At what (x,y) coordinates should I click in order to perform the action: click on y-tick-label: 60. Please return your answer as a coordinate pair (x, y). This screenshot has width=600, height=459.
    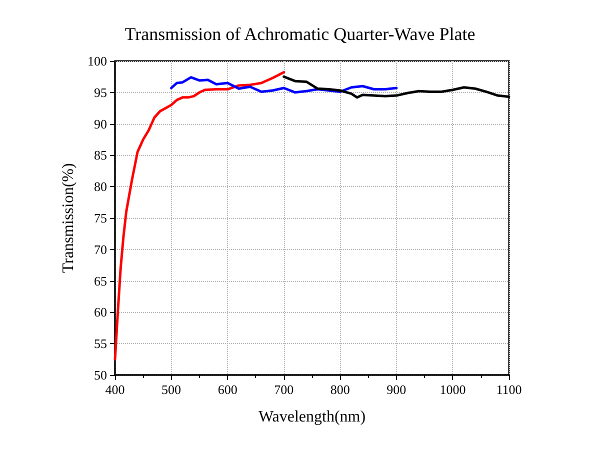
    Looking at the image, I should click on (100, 312).